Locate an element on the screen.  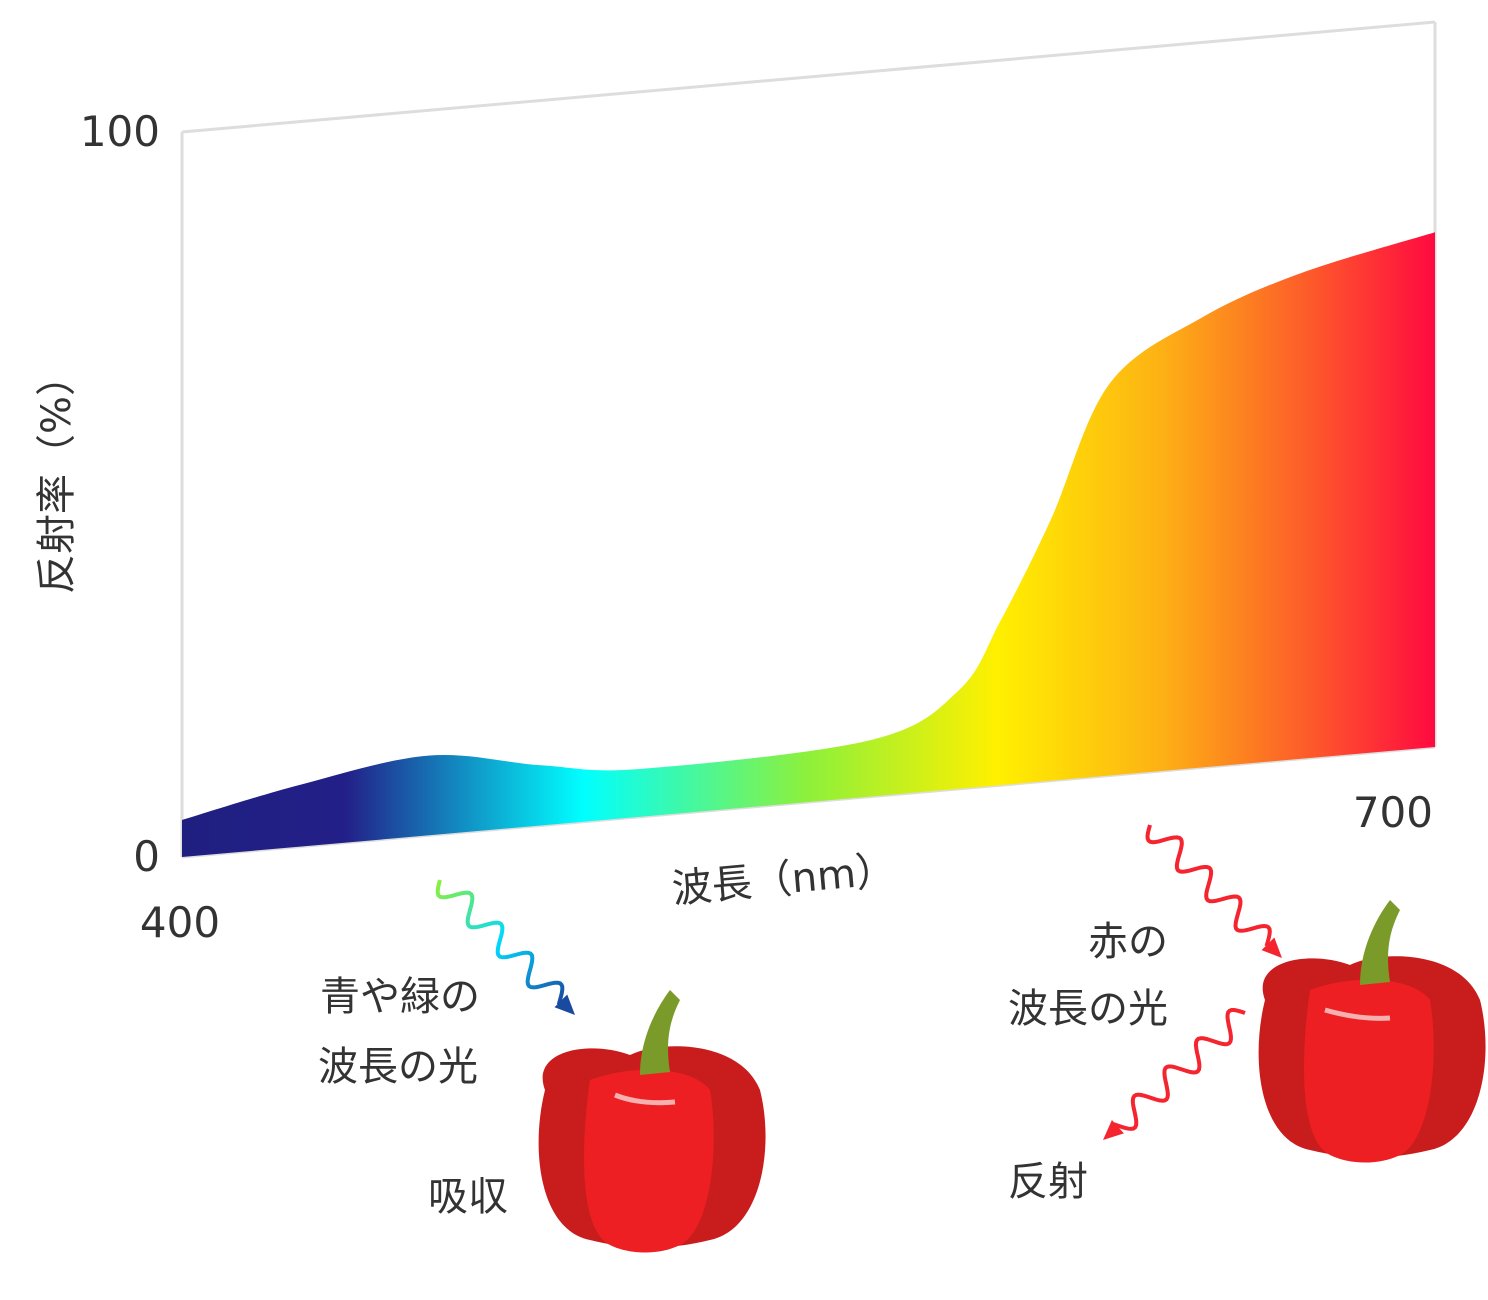
x-tick-label: 700 is located at coordinates (1393, 812).